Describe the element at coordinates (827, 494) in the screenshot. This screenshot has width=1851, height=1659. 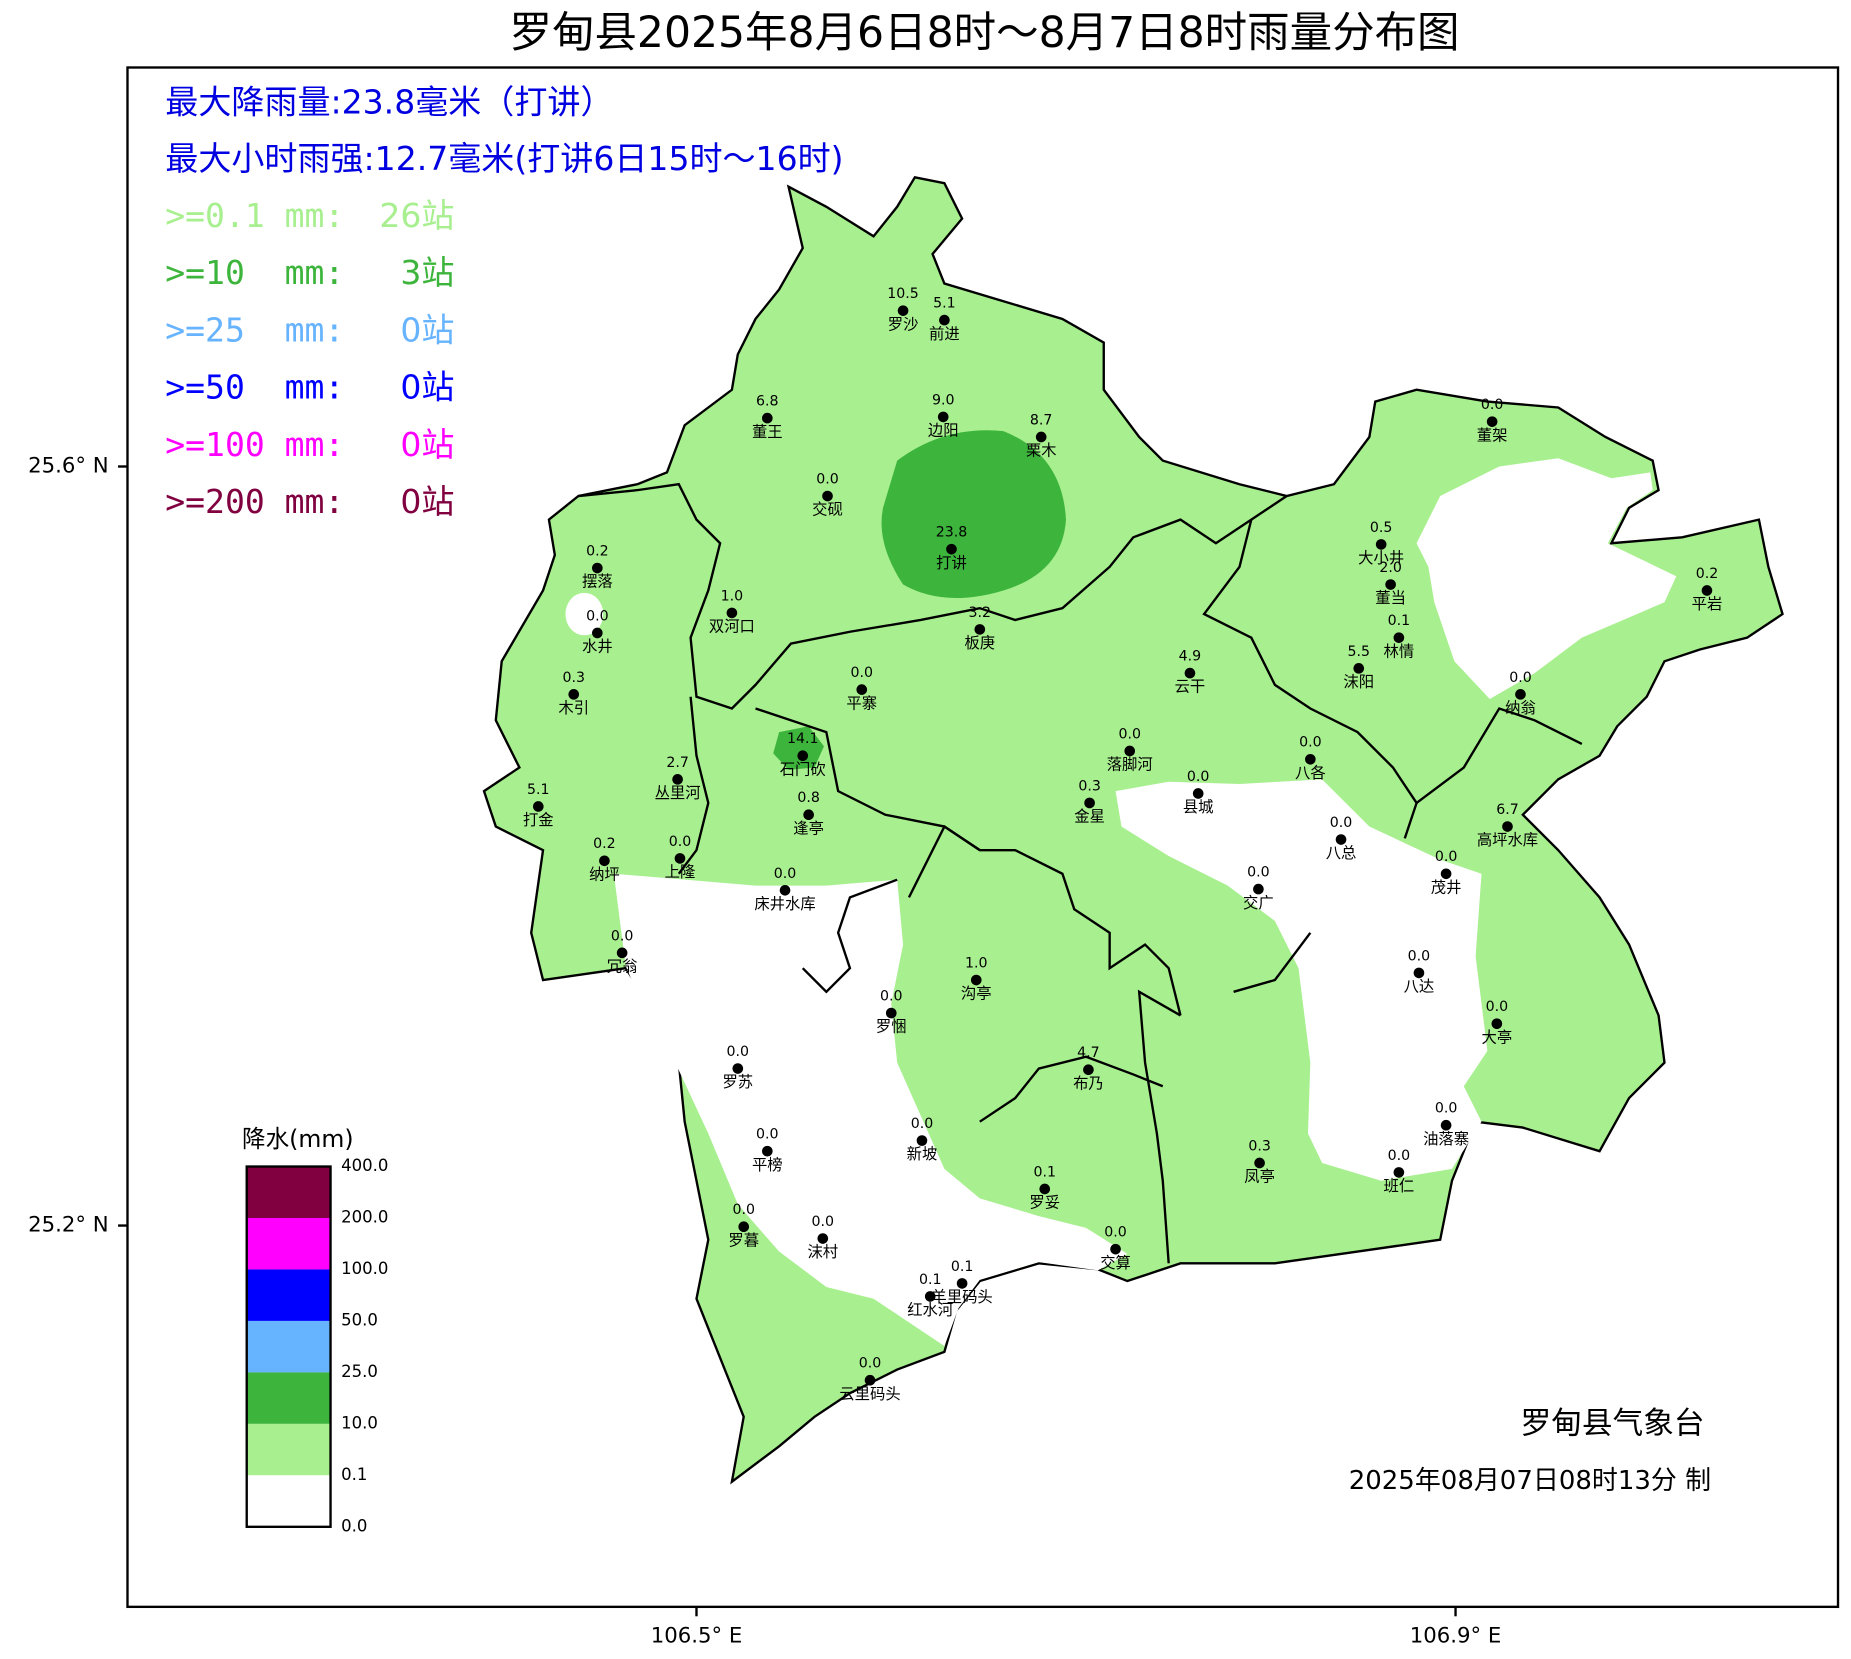
I see `station: 0.0 交砚` at that location.